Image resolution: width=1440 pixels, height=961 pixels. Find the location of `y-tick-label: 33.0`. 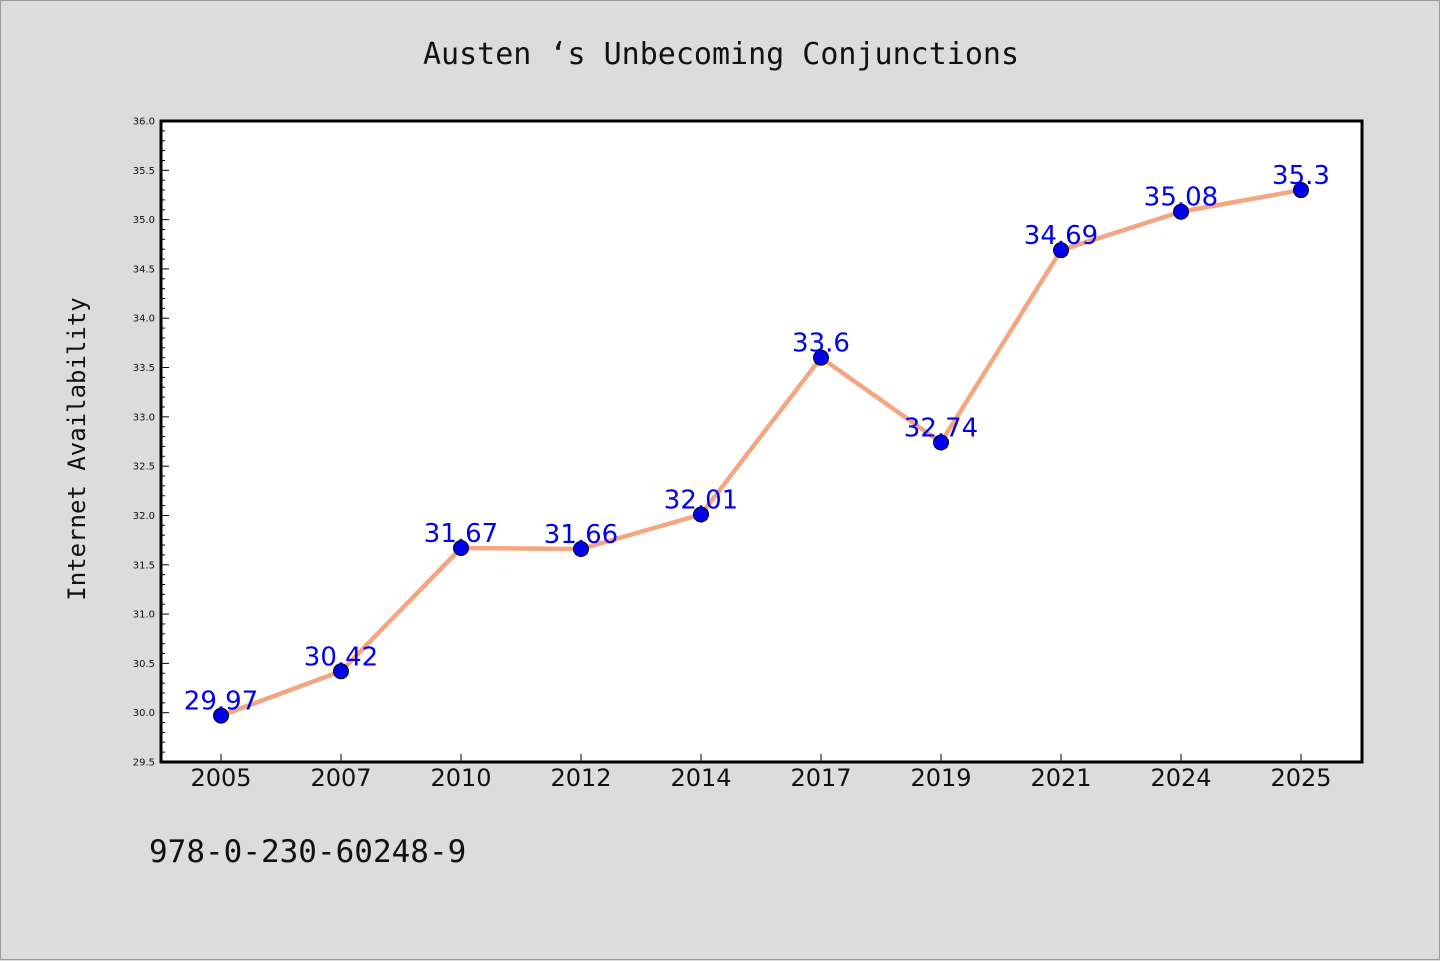

y-tick-label: 33.0 is located at coordinates (144, 417).